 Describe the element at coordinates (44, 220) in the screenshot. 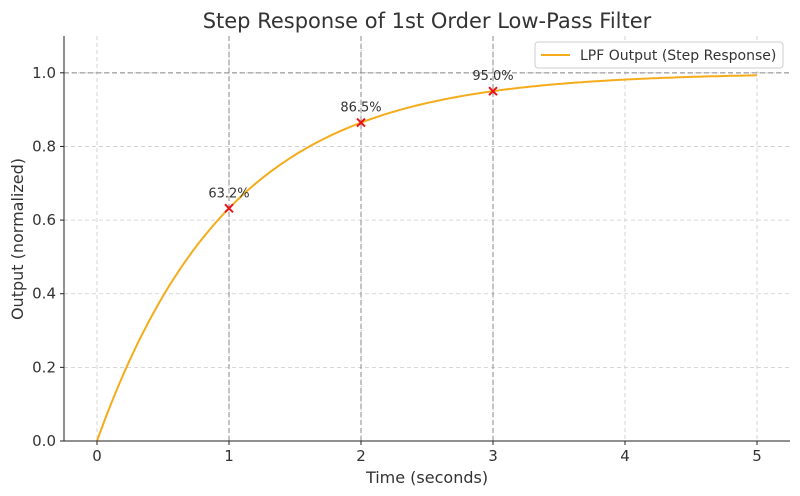

I see `y-tick-label: 0.6` at that location.